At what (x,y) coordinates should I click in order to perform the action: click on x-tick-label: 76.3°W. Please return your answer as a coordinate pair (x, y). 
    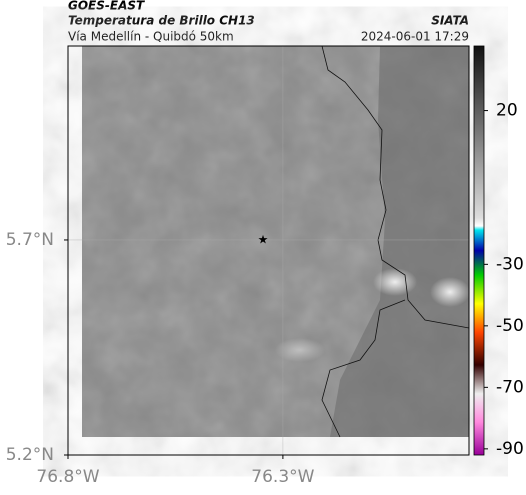
    Looking at the image, I should click on (282, 477).